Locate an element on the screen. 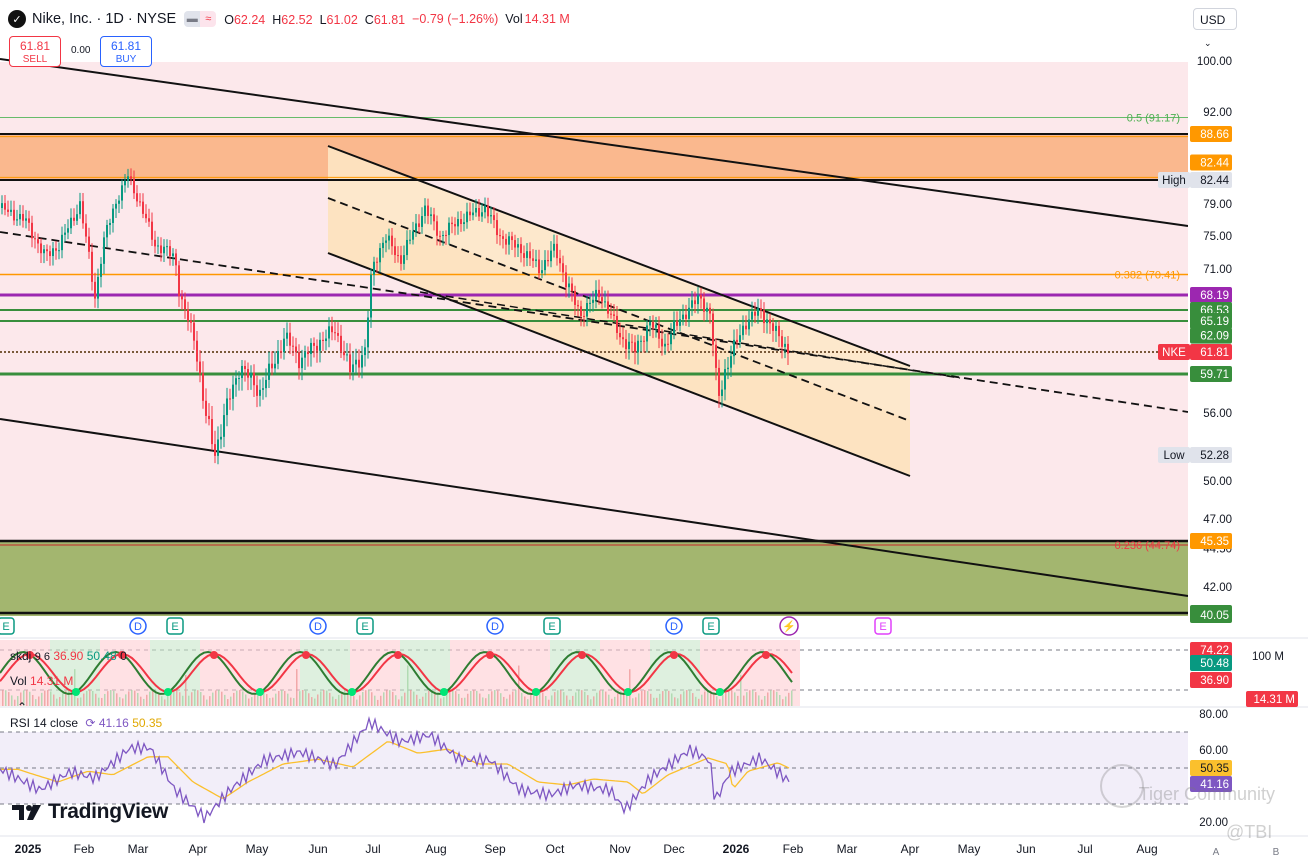 This screenshot has height=864, width=1308. approx-icon: ≈ is located at coordinates (208, 19).